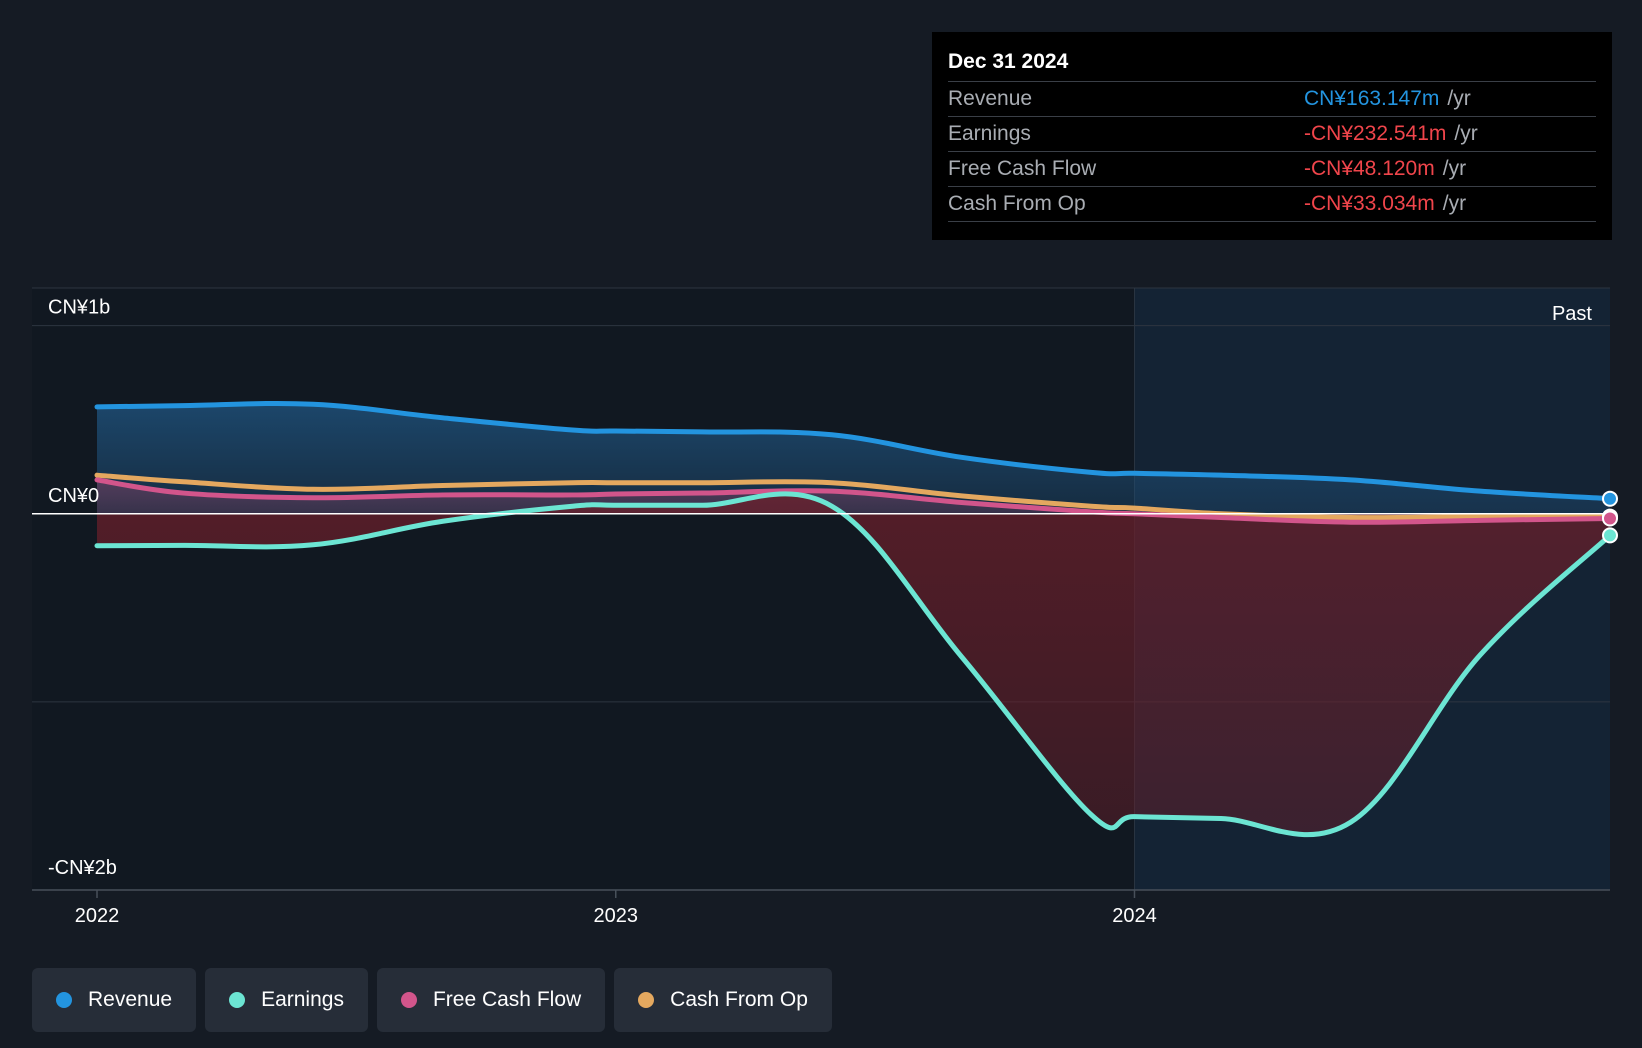 The image size is (1642, 1048). What do you see at coordinates (989, 133) in the screenshot?
I see `tooltip-label: Earnings` at bounding box center [989, 133].